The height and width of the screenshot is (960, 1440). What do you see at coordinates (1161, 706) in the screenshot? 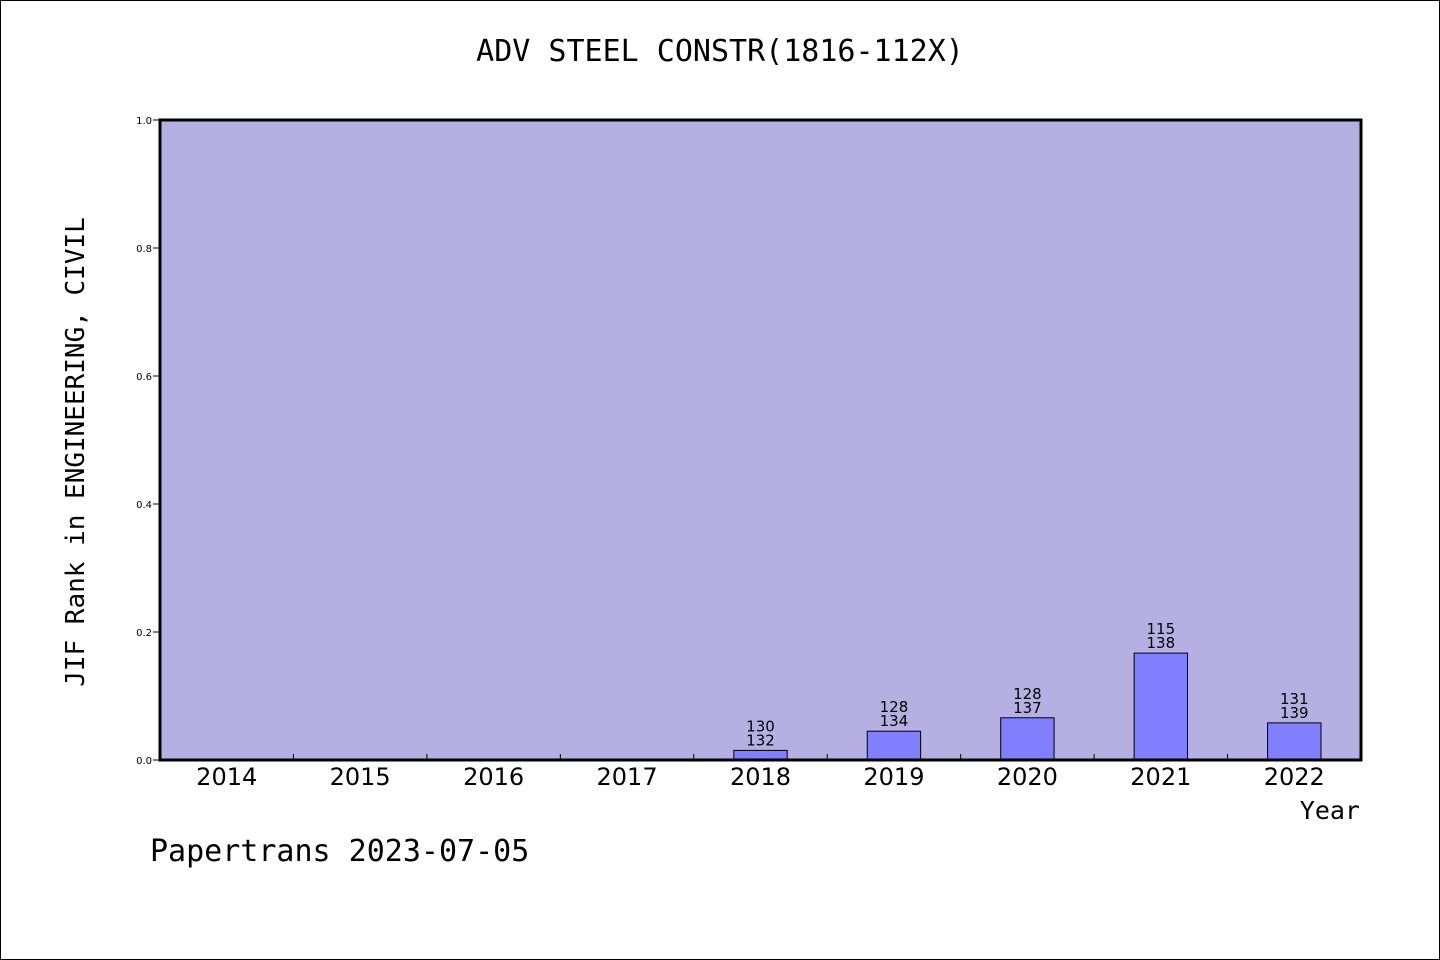
I see `bar-2021` at bounding box center [1161, 706].